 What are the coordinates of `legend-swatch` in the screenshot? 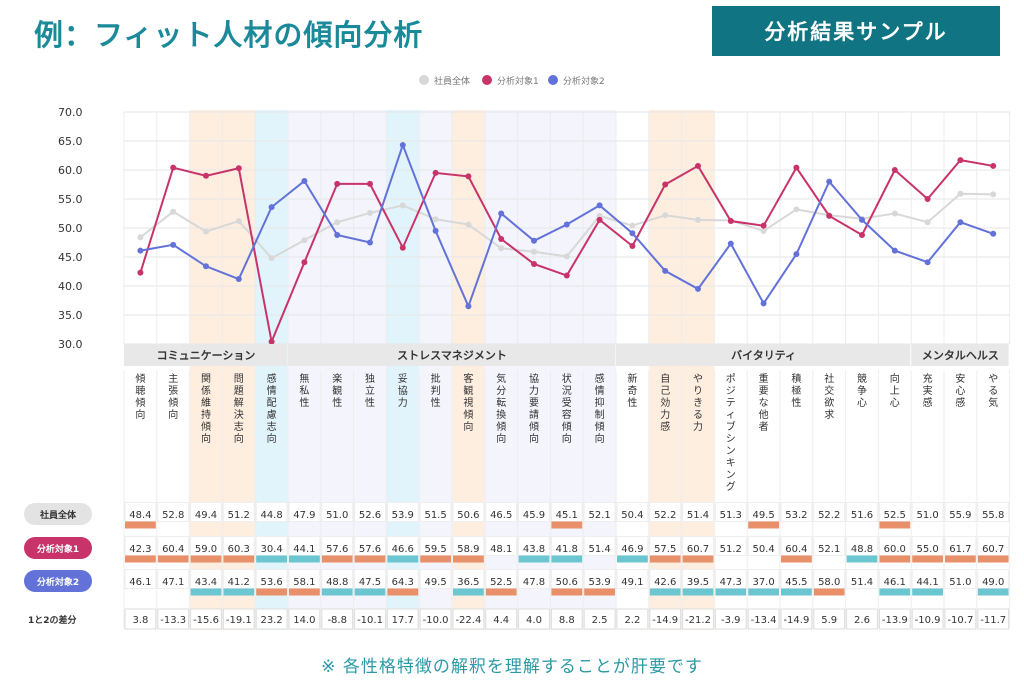 It's located at (553, 80).